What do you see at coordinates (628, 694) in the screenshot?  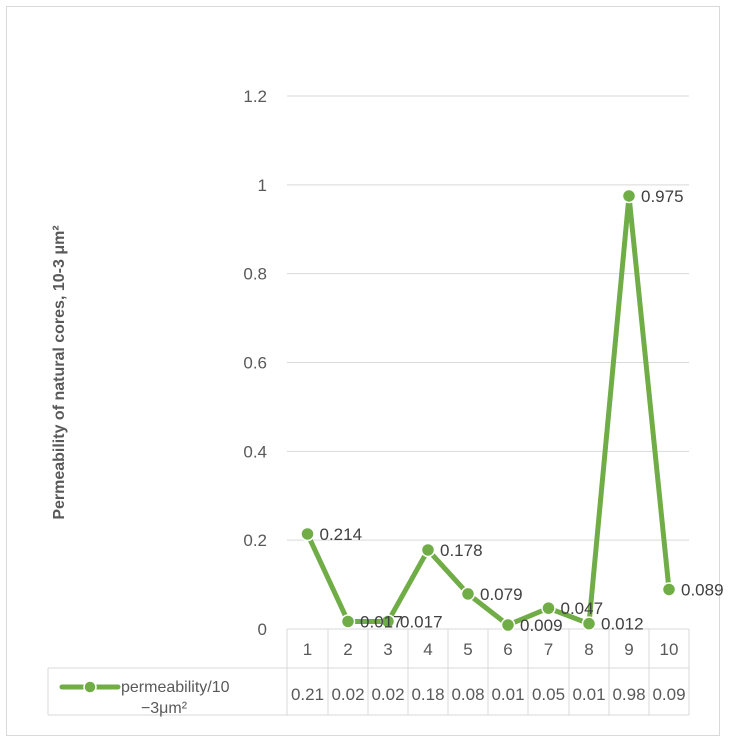 I see `table-value-cell: 0.98` at bounding box center [628, 694].